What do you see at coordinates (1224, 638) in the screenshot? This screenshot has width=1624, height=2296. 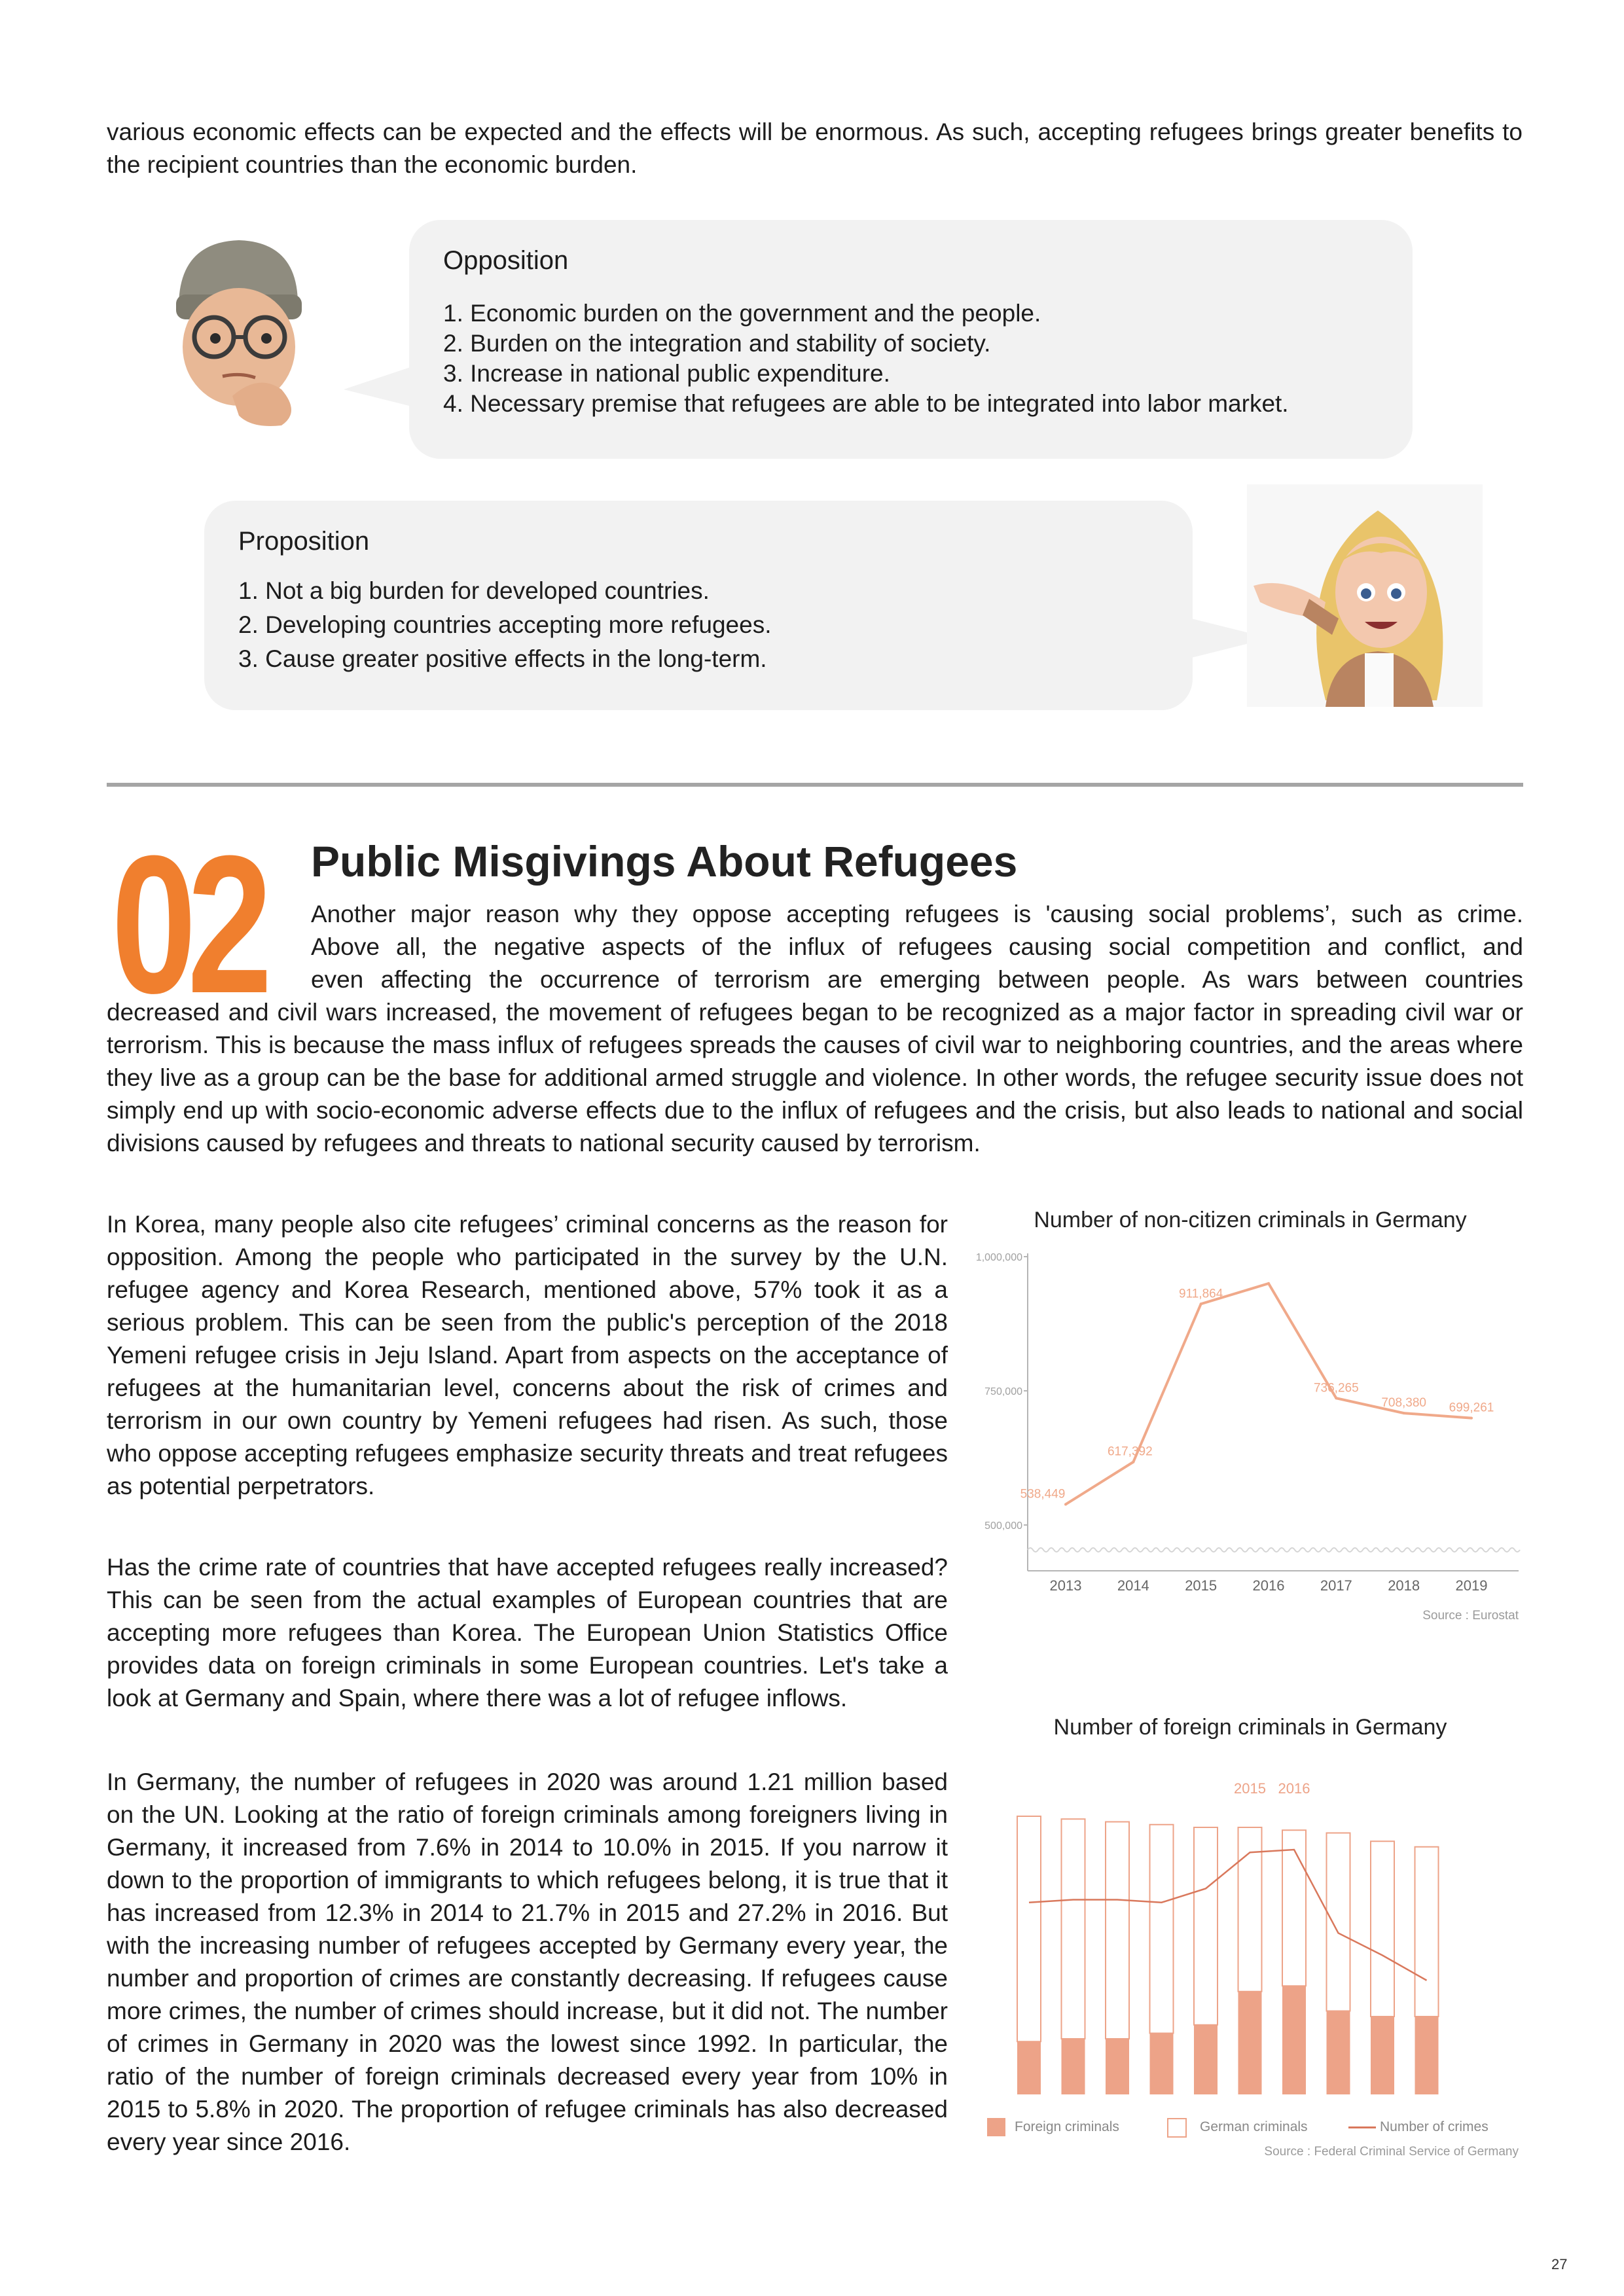 I see `proposition-bubble-tail` at bounding box center [1224, 638].